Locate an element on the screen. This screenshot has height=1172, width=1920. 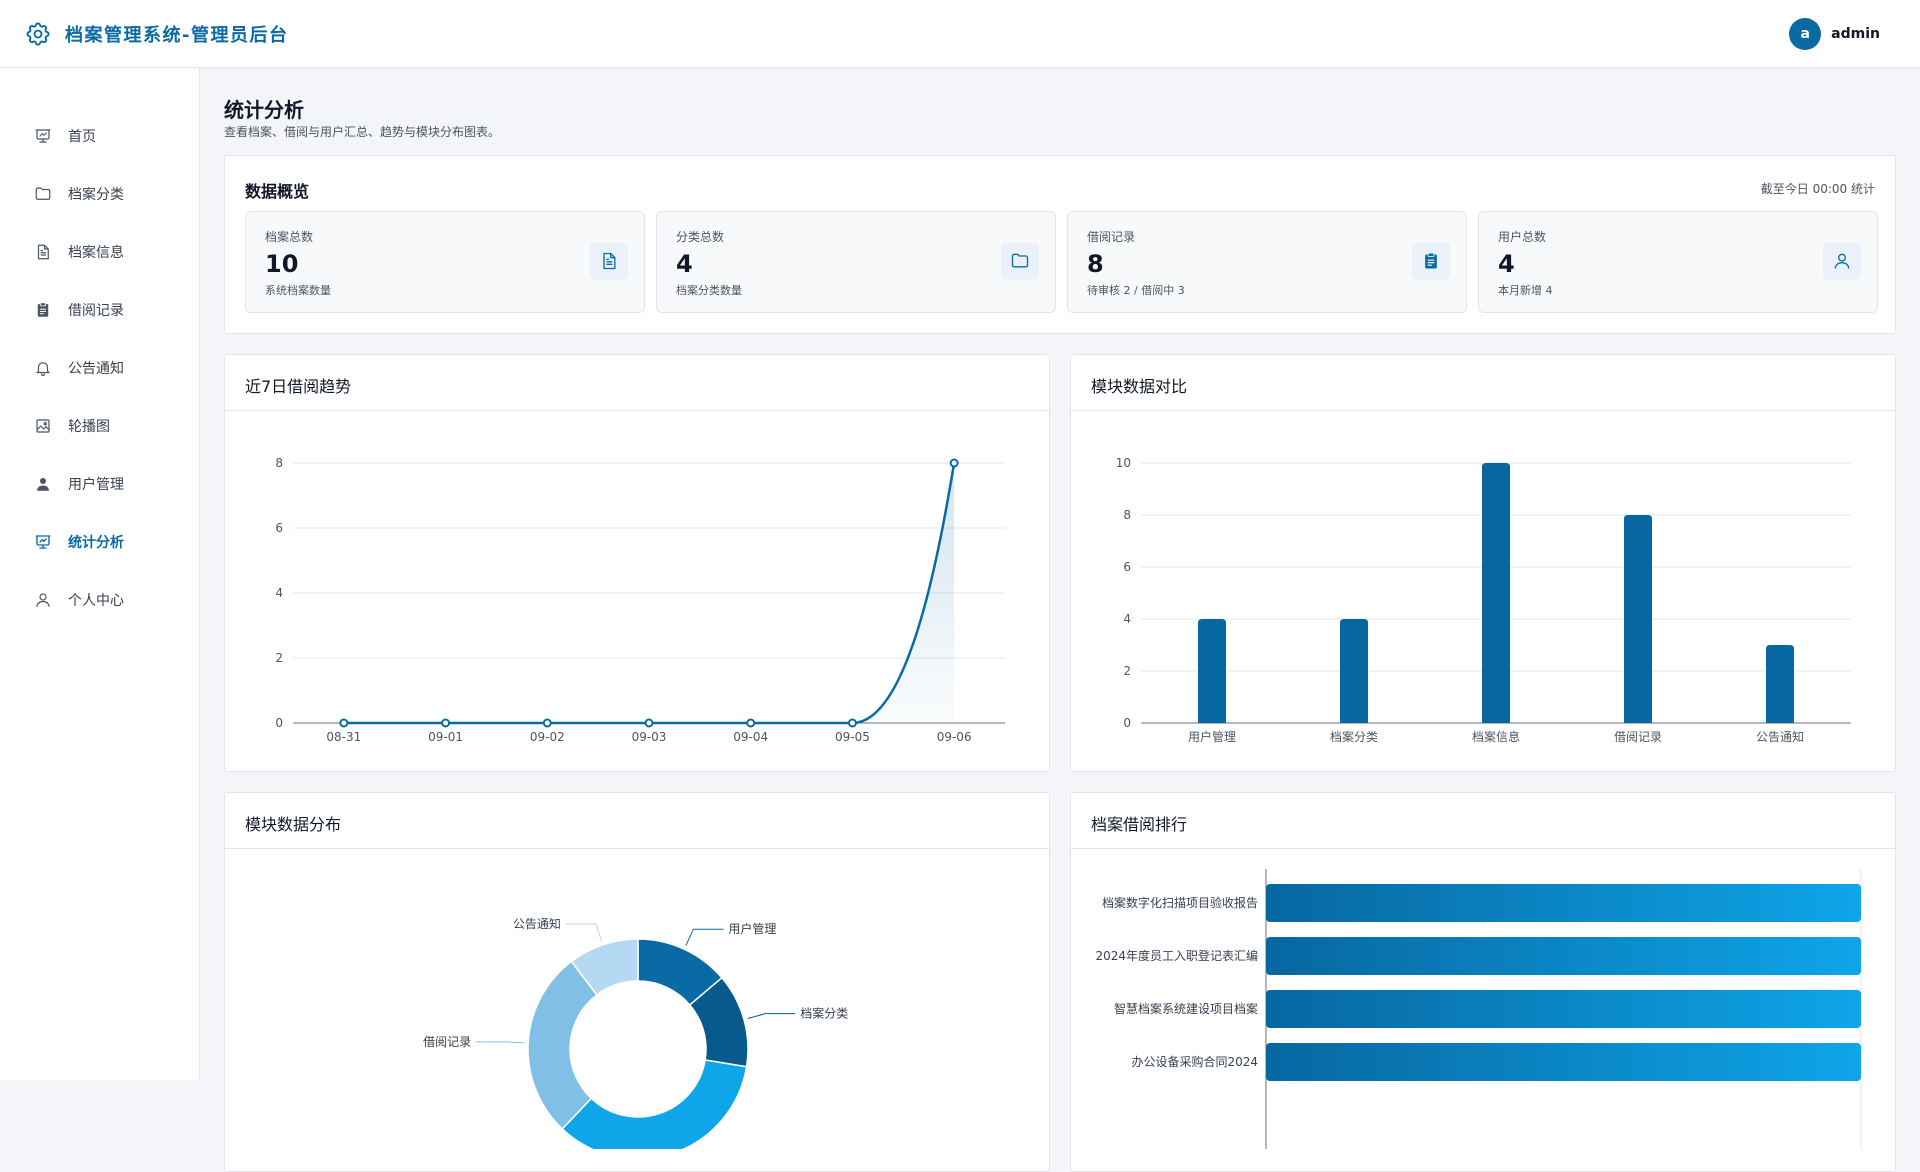
module-bar-chart: 0 2 4 6 8 10 用户管理 档案分类 档案信息 借阅记录 公告通知 is located at coordinates (1484, 591).